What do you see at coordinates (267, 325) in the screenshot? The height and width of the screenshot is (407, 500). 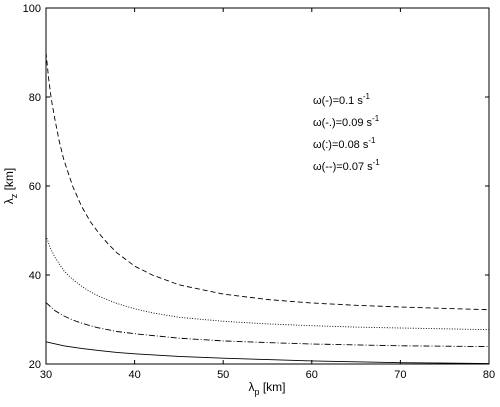 I see `series-line-dashdot` at bounding box center [267, 325].